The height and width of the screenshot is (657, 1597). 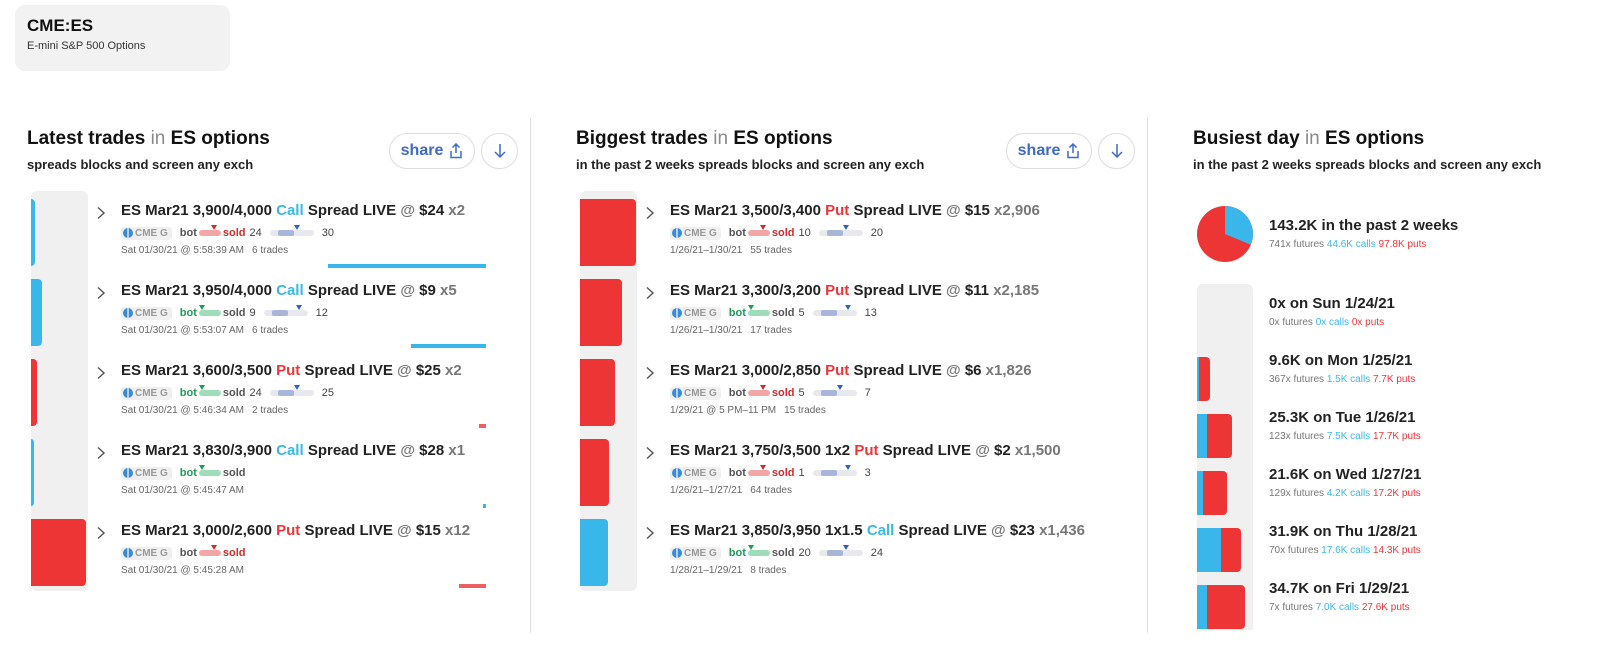 I want to click on total-calls: 44.6K calls, so click(x=1351, y=244).